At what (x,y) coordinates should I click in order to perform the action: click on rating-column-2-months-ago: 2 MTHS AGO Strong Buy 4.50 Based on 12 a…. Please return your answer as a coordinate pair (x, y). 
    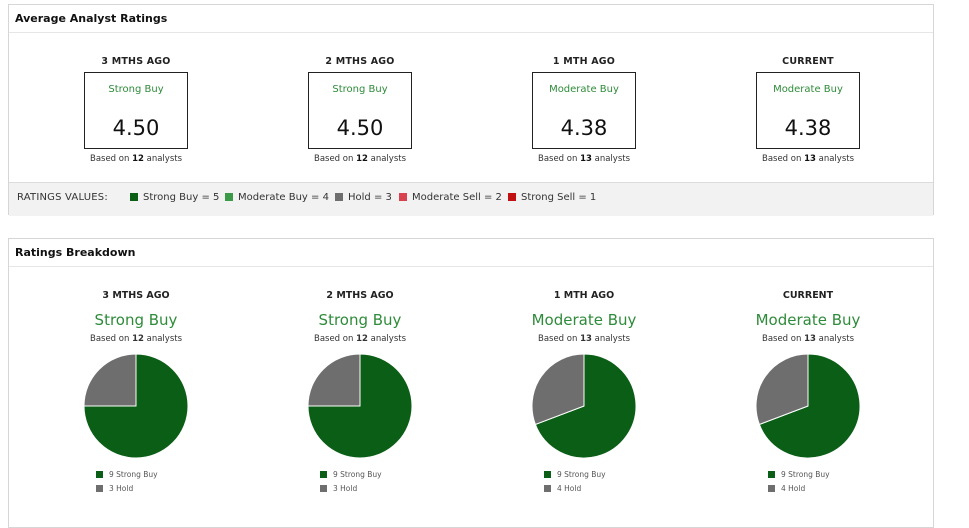
    Looking at the image, I should click on (360, 110).